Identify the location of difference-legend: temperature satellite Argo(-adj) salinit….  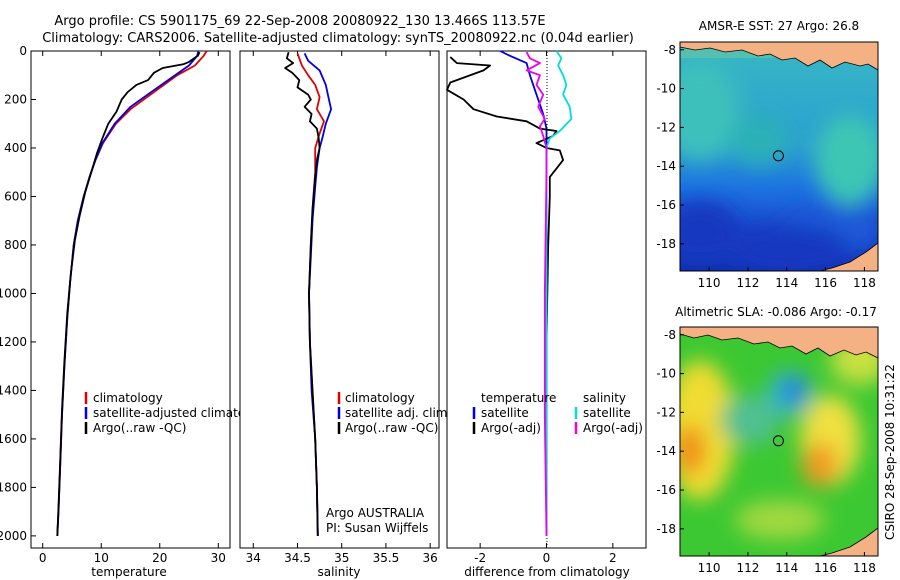
(557, 413).